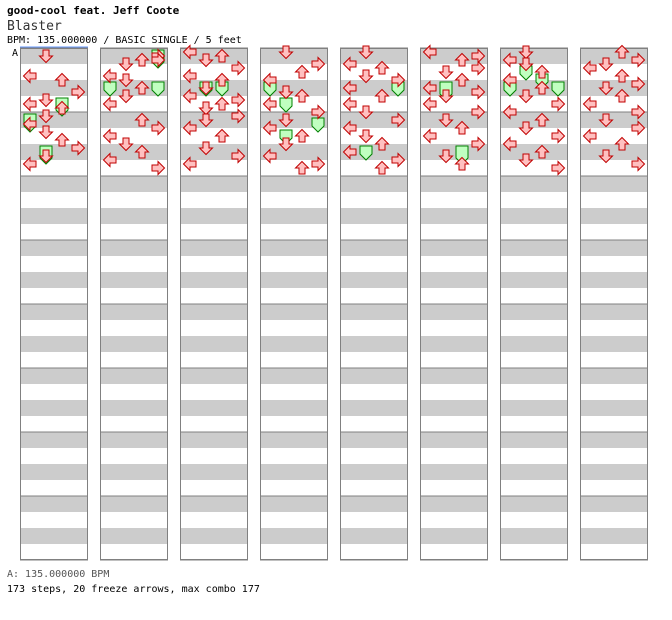 This screenshot has width=672, height=620. What do you see at coordinates (15, 53) in the screenshot?
I see `bpm-section-label: A` at bounding box center [15, 53].